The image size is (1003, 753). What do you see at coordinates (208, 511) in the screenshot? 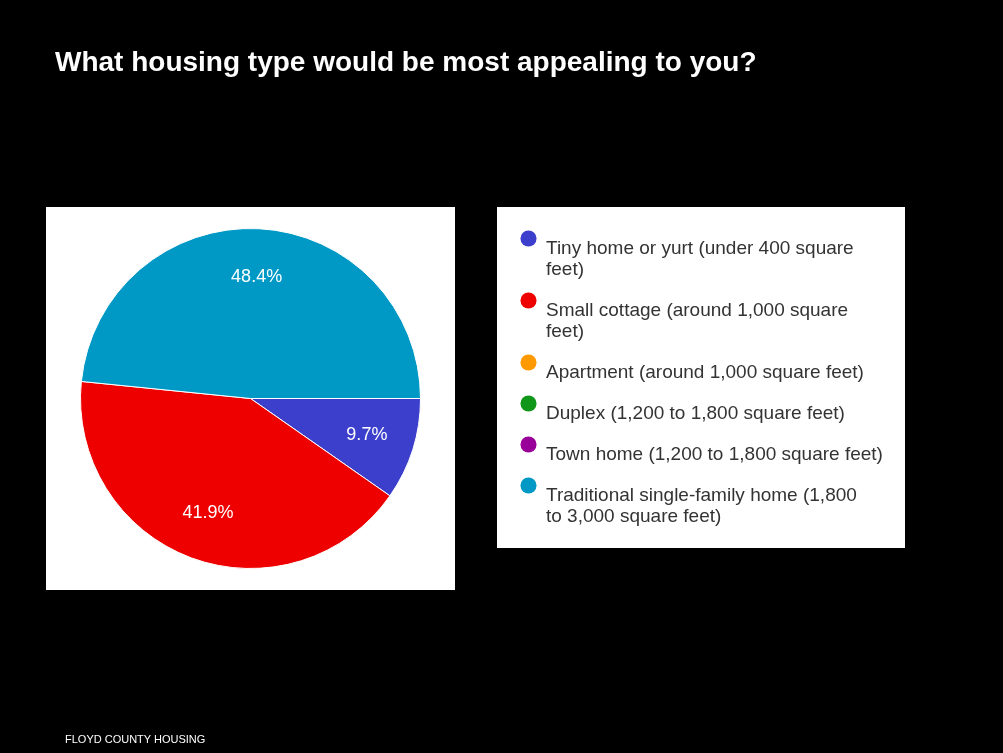
I see `data-label: 41.9%` at bounding box center [208, 511].